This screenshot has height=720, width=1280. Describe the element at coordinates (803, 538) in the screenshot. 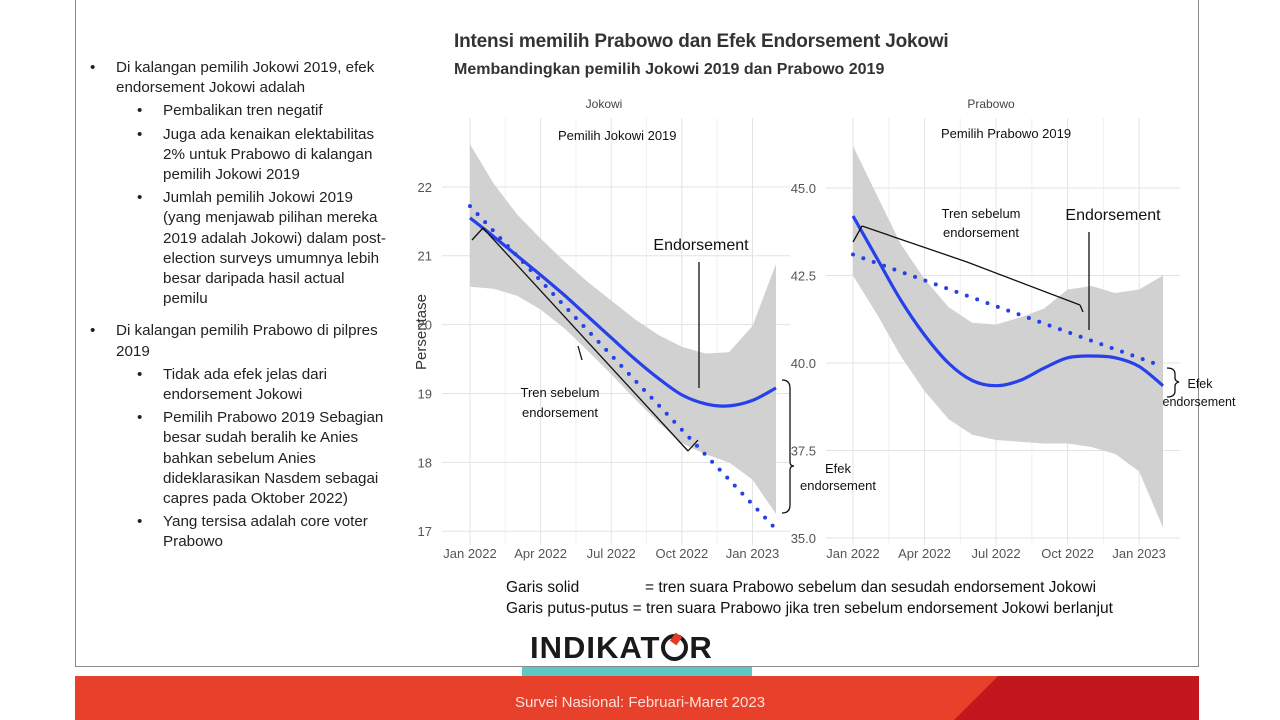

I see `panel-prabowo-y-tick-label: 35.0` at that location.